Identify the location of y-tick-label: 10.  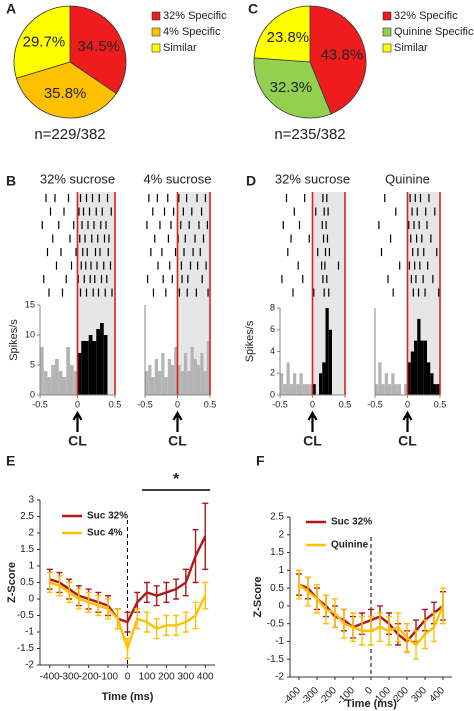
(30, 334).